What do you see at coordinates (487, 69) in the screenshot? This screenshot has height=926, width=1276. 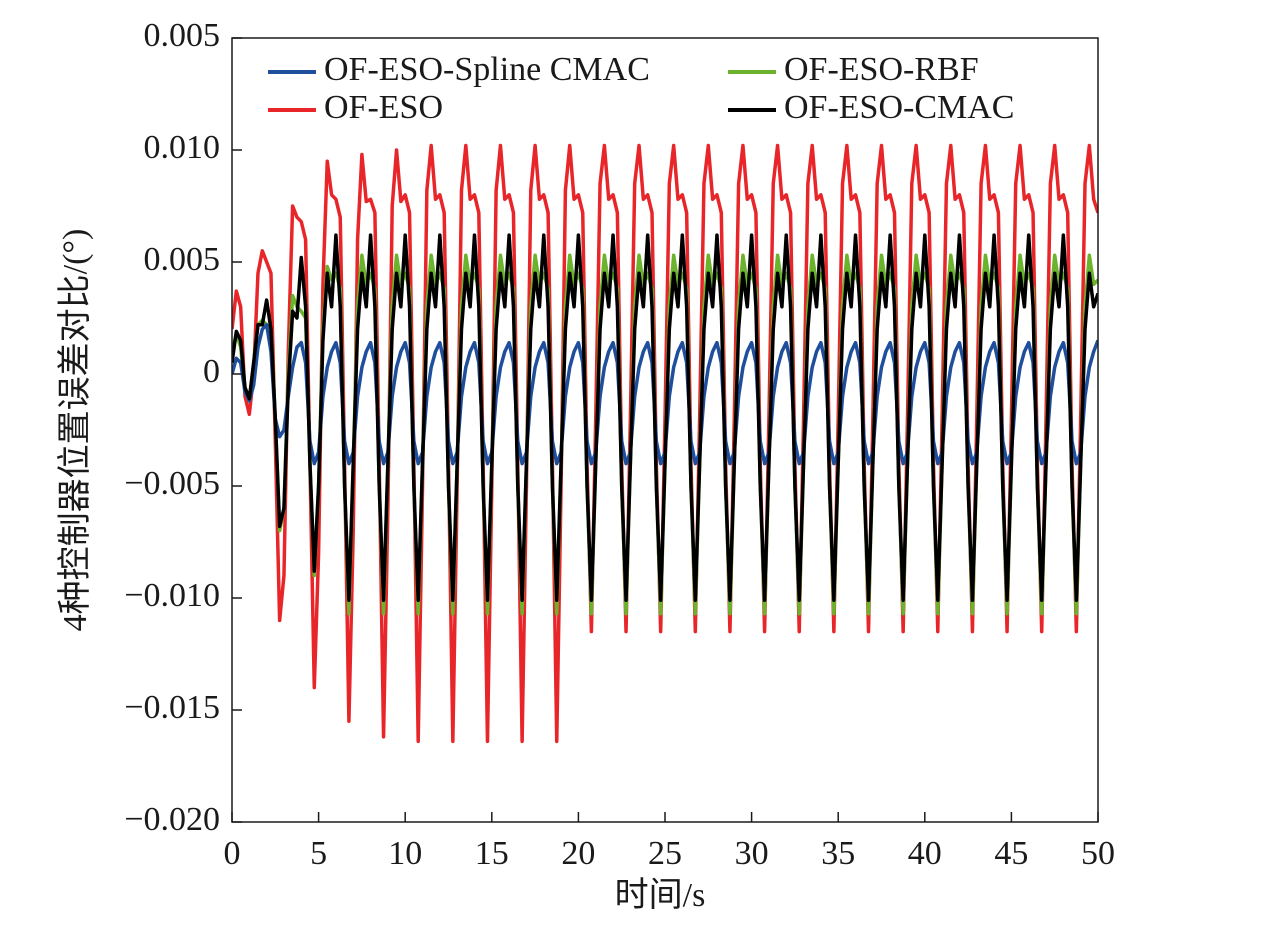 I see `legend-label: OF-ESO-Spline CMAC` at bounding box center [487, 69].